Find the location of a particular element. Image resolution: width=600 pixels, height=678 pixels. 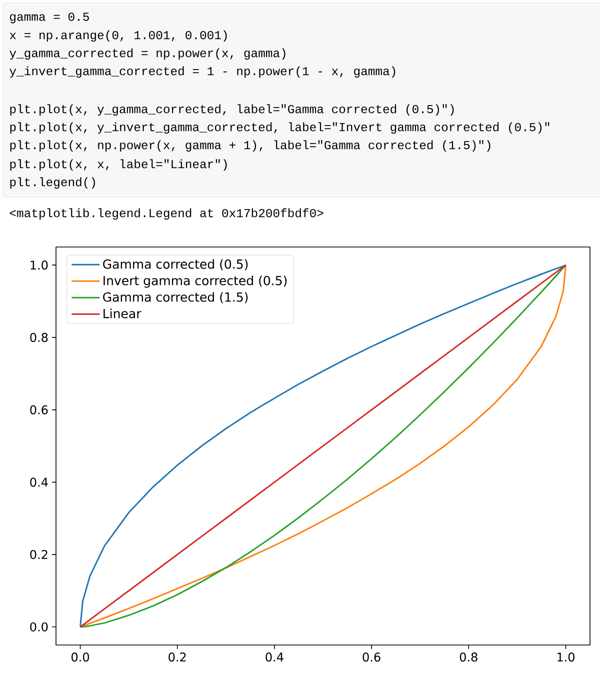

x-tick-label: 0.0 is located at coordinates (81, 657).